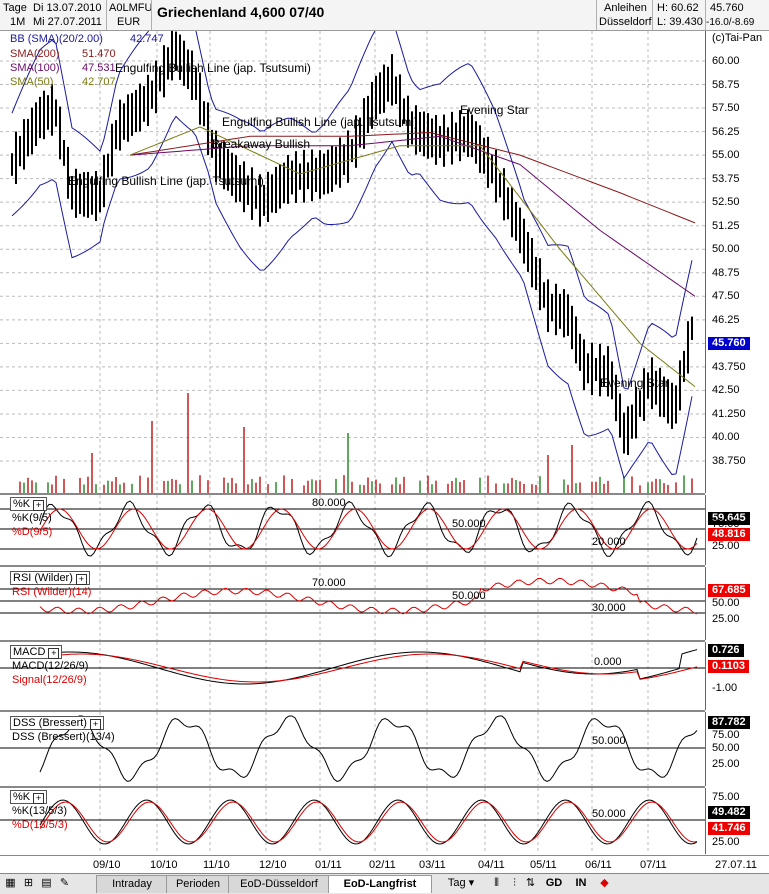 This screenshot has width=769, height=894. Describe the element at coordinates (726, 748) in the screenshot. I see `dss-tick-50: 50.00` at that location.